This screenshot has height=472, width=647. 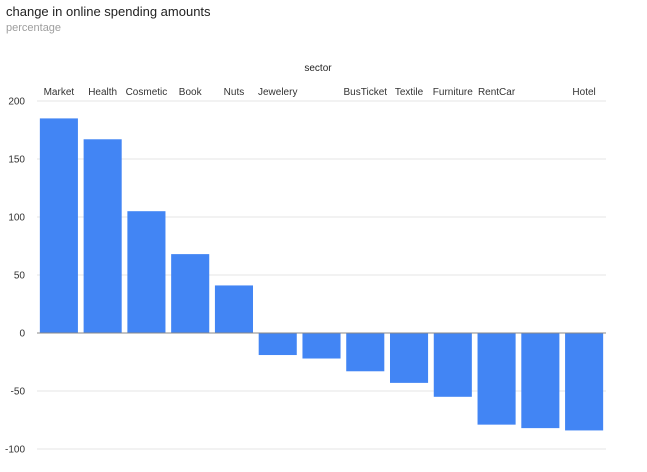 What do you see at coordinates (20, 276) in the screenshot?
I see `y-tick-label: 50` at bounding box center [20, 276].